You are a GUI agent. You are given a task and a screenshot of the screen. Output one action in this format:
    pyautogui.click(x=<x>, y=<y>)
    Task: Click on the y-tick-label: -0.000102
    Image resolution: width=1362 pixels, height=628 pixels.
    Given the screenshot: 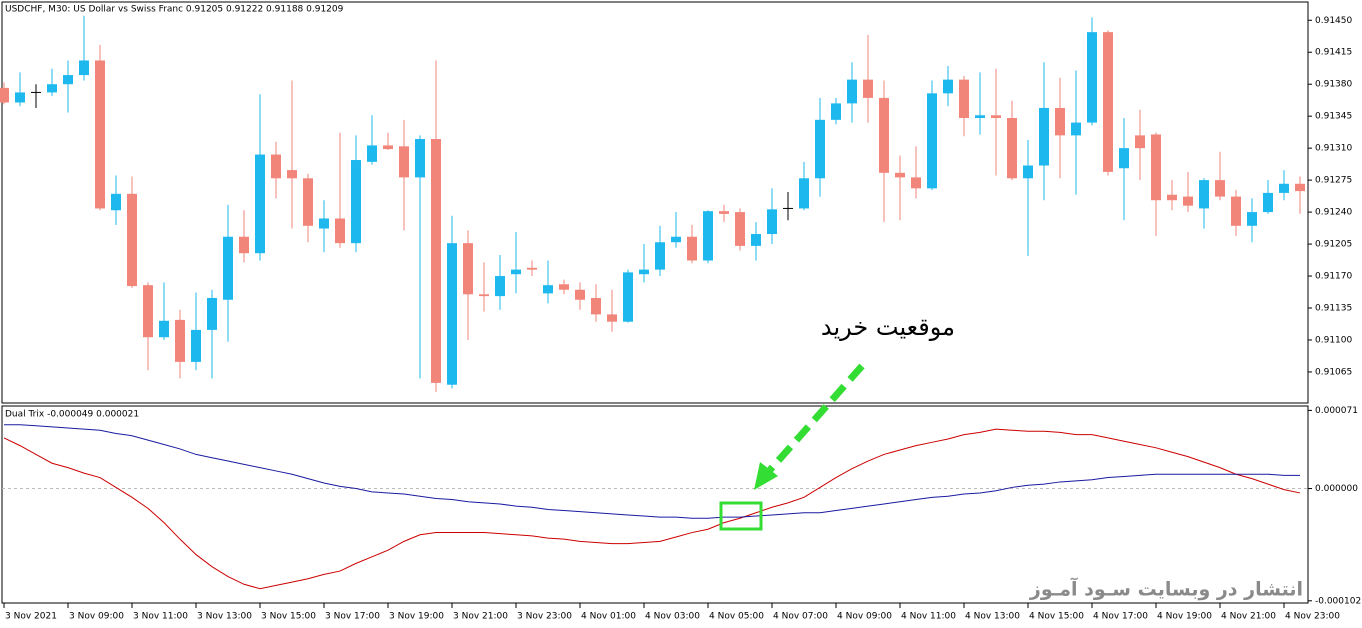 What is the action you would take?
    pyautogui.click(x=1338, y=601)
    